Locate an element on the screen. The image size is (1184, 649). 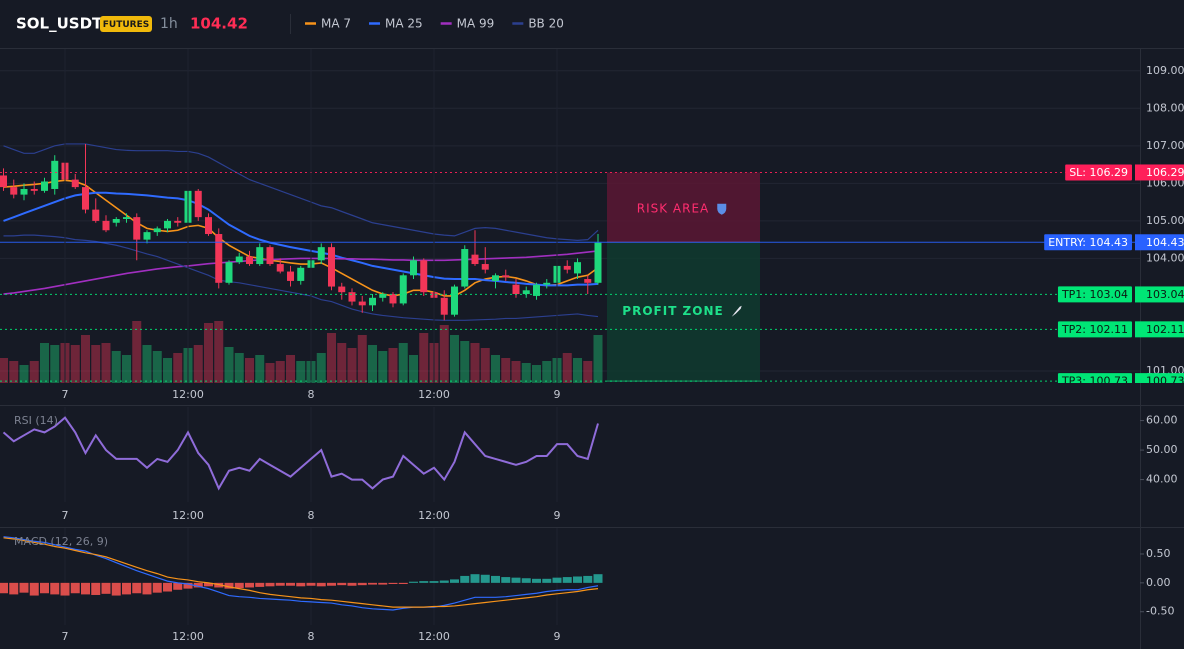
level-axis-bg is located at coordinates (1159, 378).